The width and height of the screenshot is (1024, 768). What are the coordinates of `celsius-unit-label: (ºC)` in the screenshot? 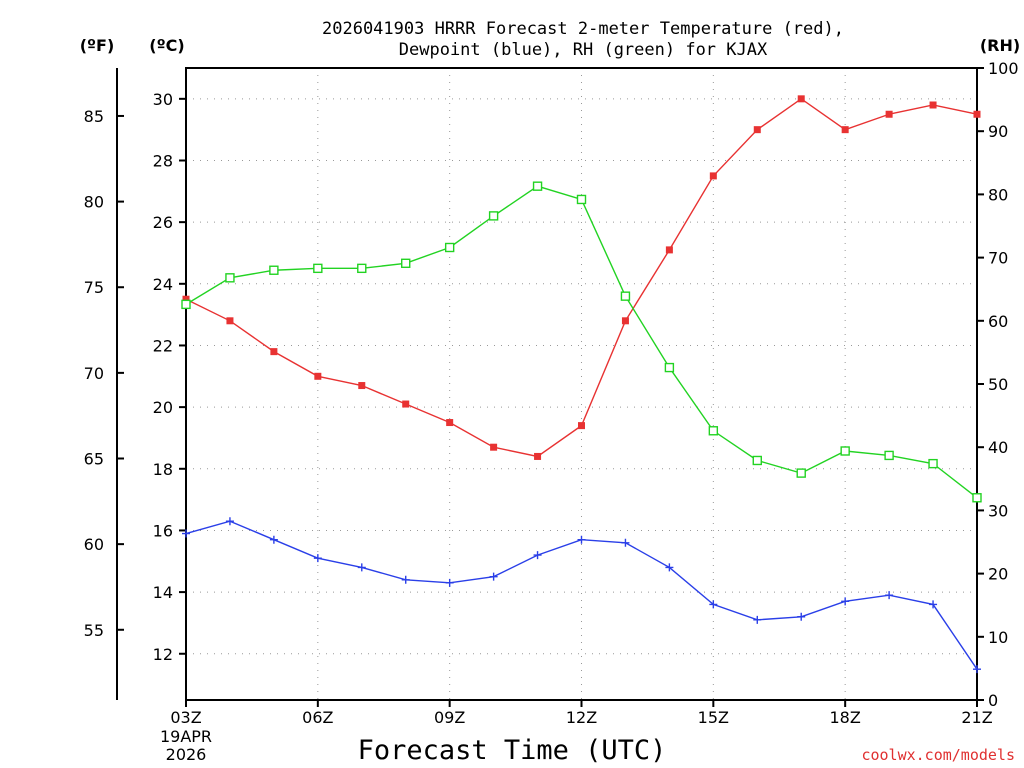 It's located at (166, 45).